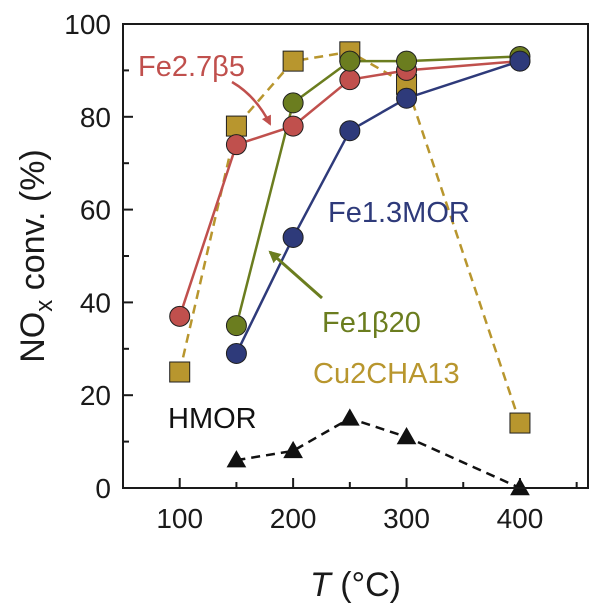 This screenshot has width=600, height=613. I want to click on y-tick-label: 80, so click(95, 117).